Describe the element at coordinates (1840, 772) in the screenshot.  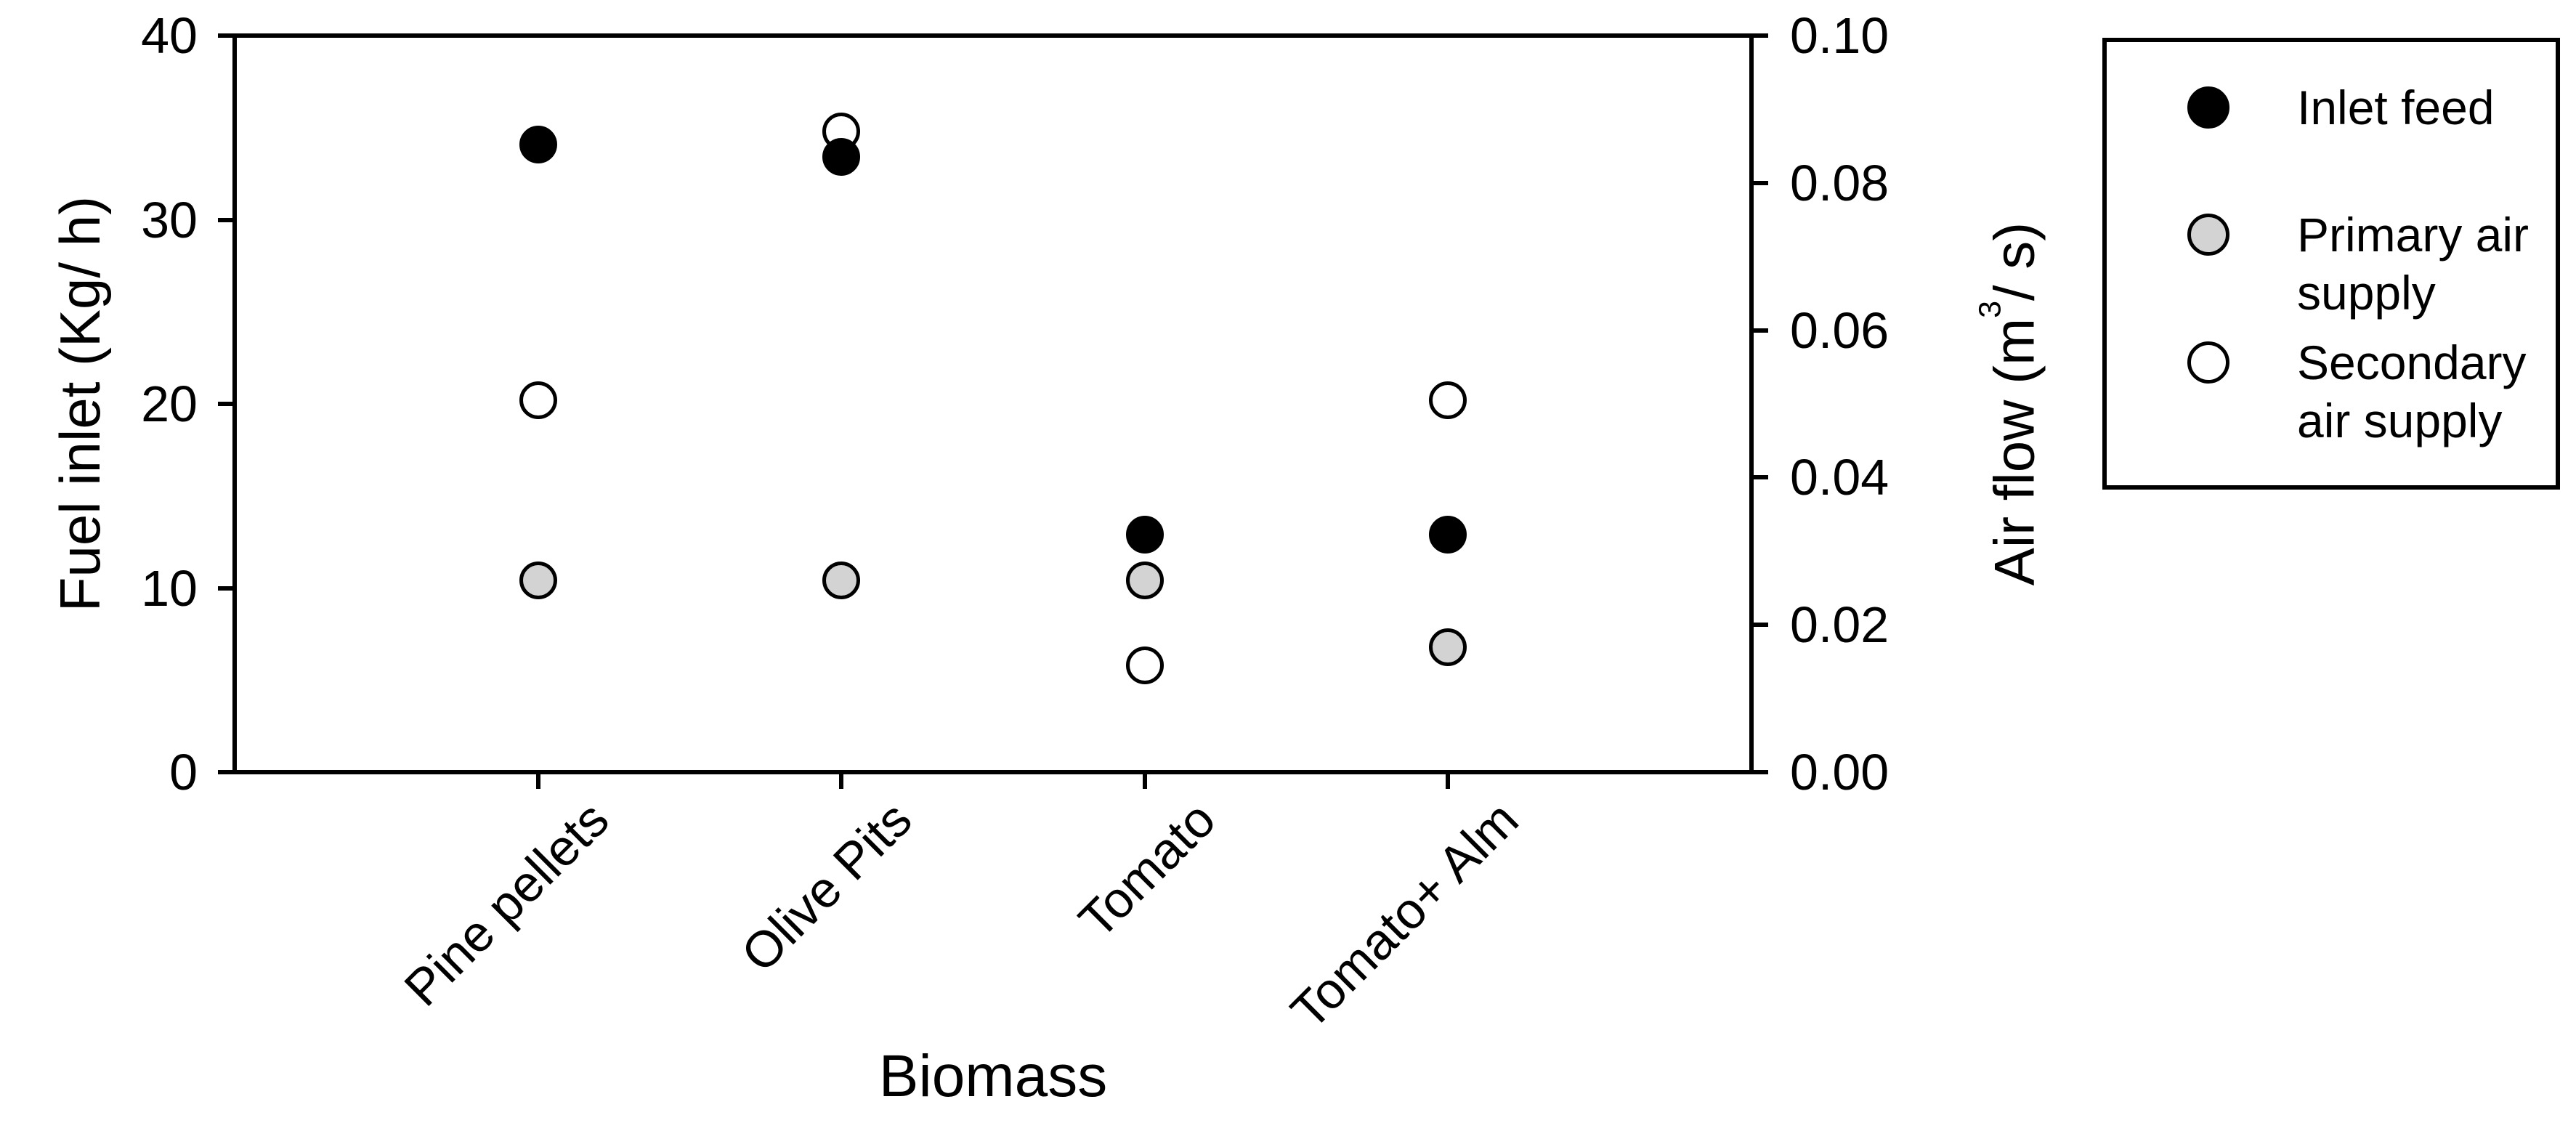
I see `y-right-tick-label: 0.00` at that location.